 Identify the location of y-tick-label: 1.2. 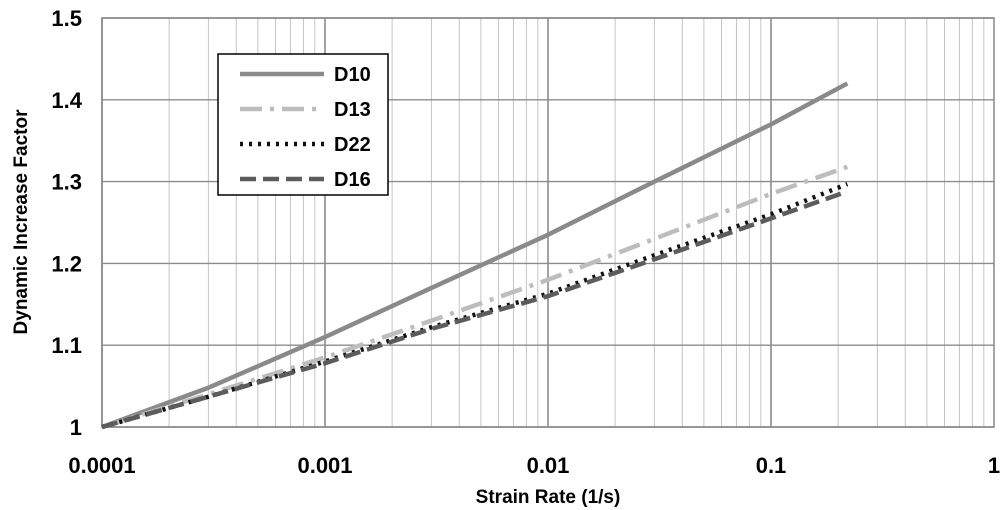
(66, 263).